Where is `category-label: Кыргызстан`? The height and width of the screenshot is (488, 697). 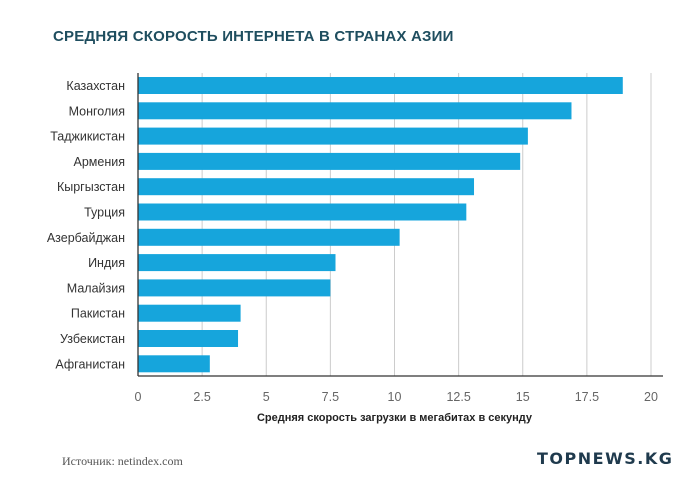
category-label: Кыргызстан is located at coordinates (91, 187).